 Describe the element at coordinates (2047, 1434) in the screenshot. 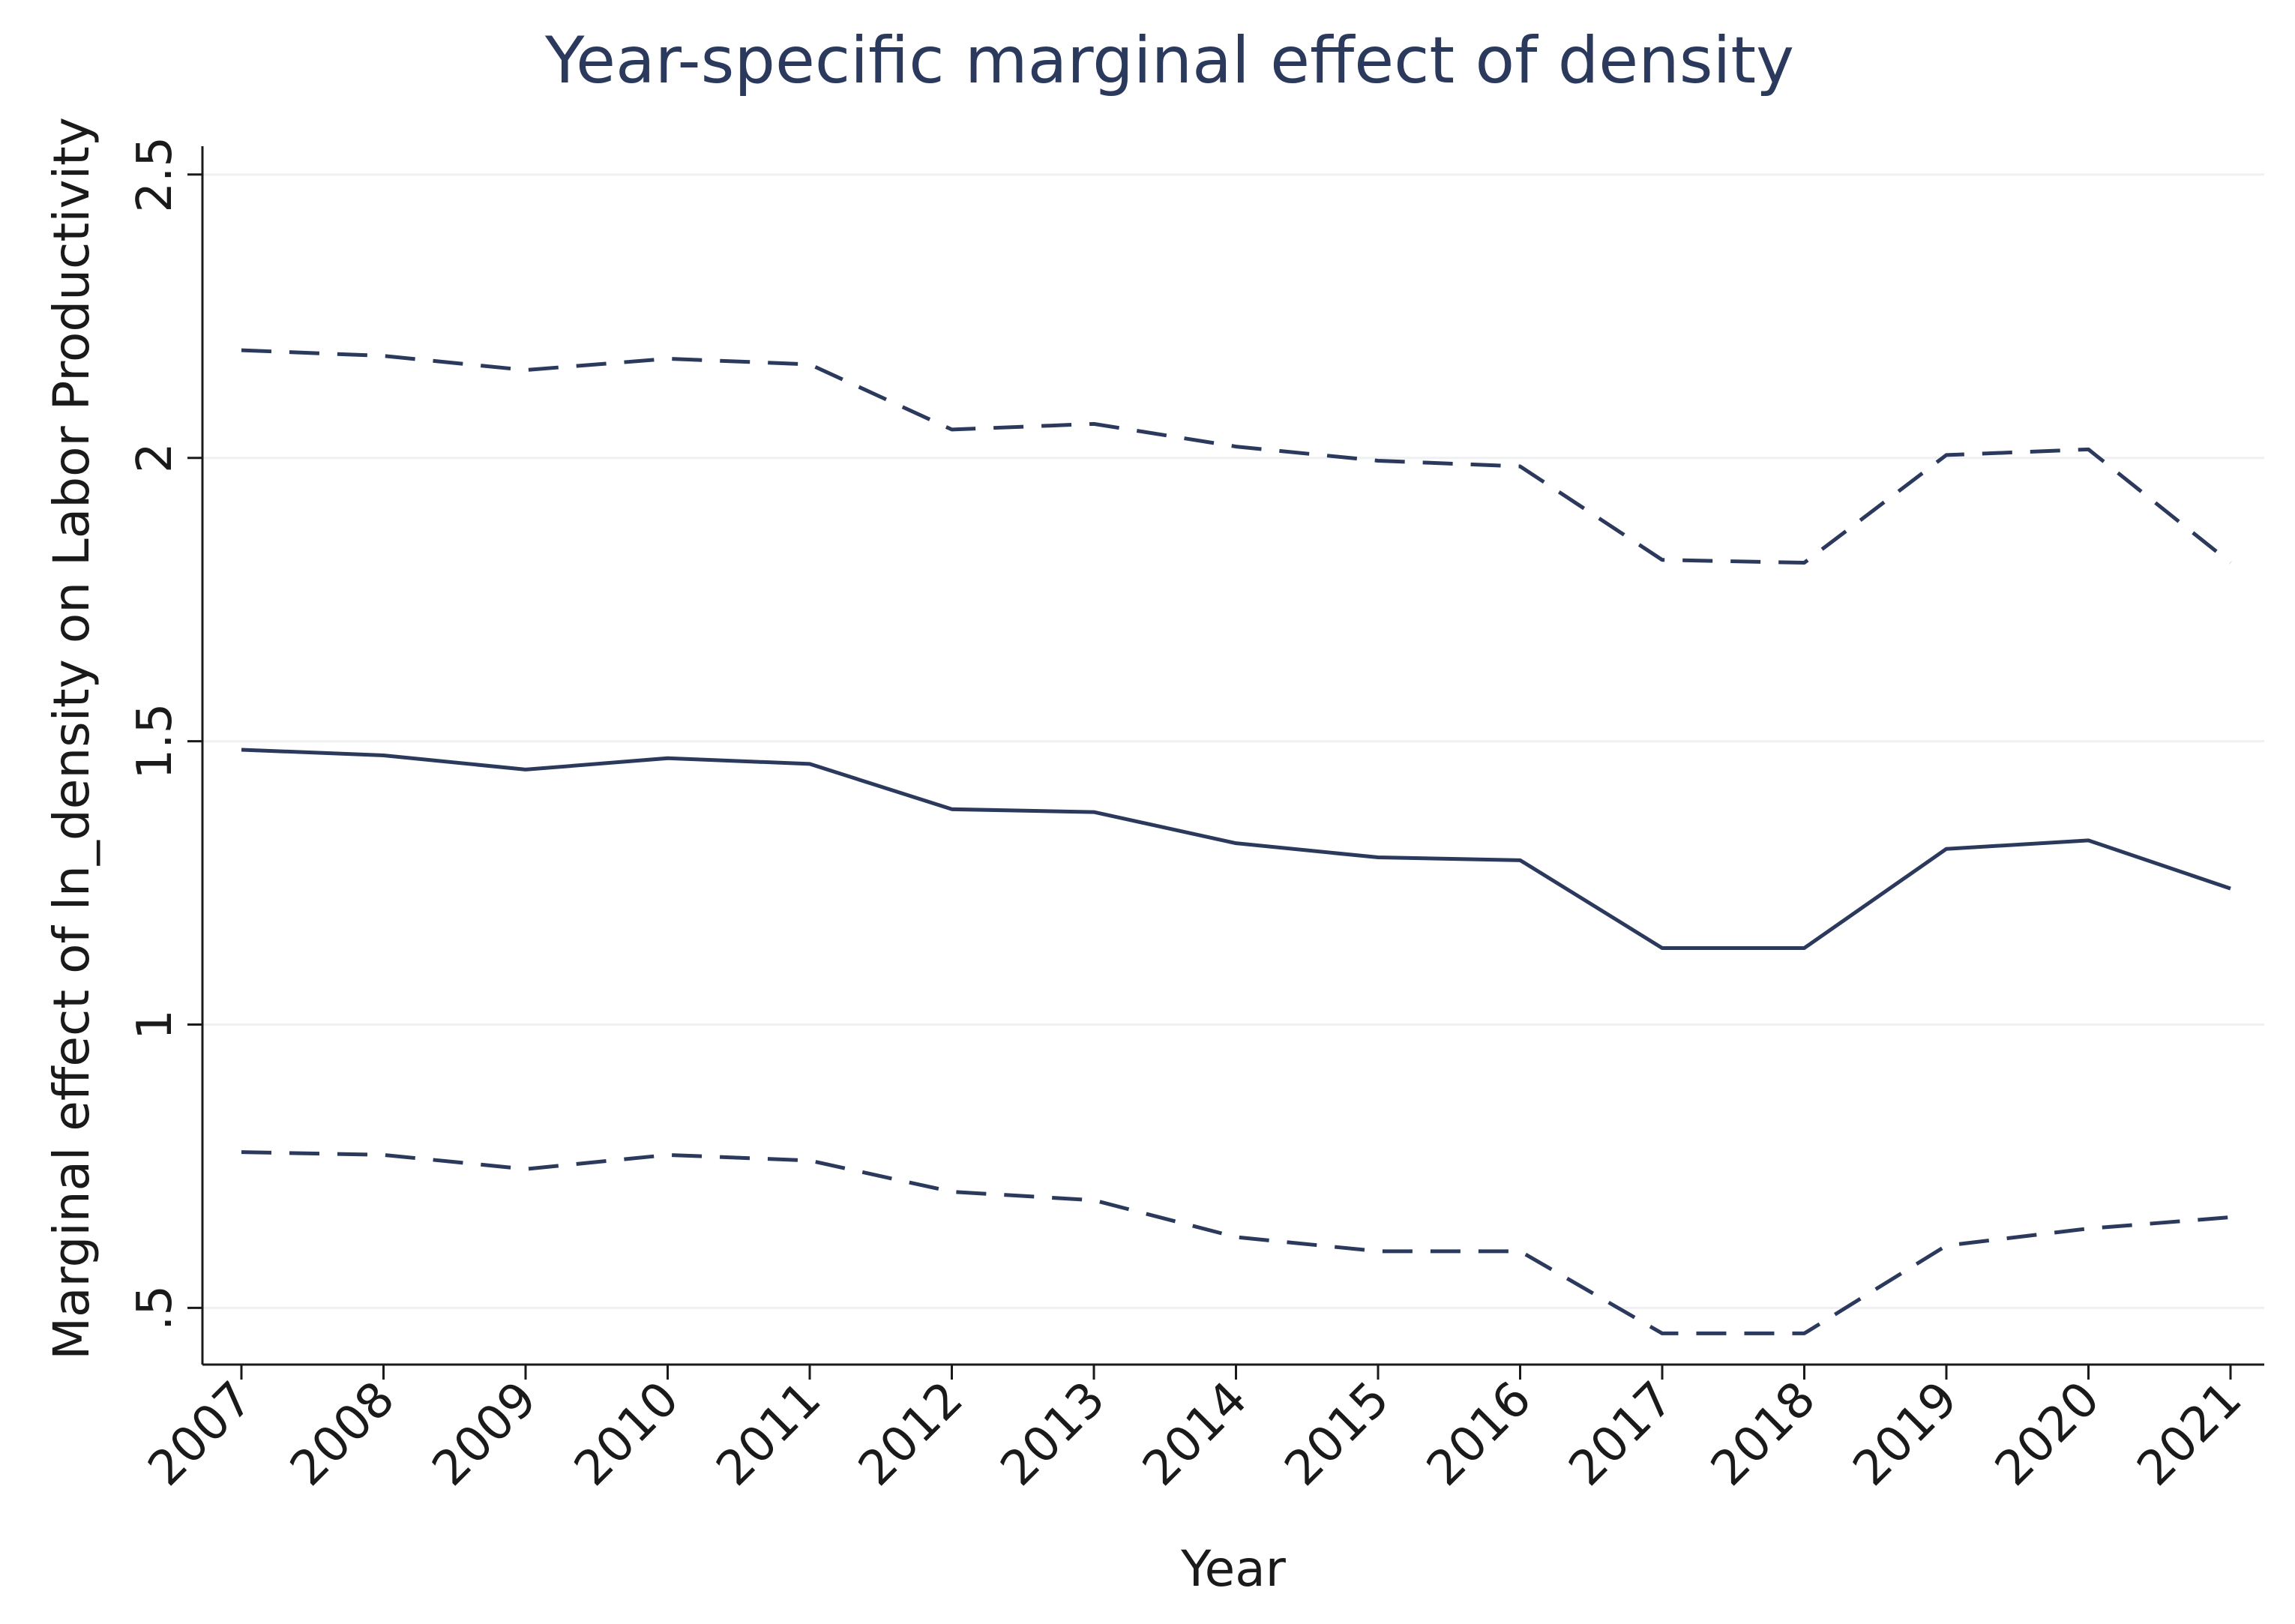

I see `x-tick-label: 2020` at that location.